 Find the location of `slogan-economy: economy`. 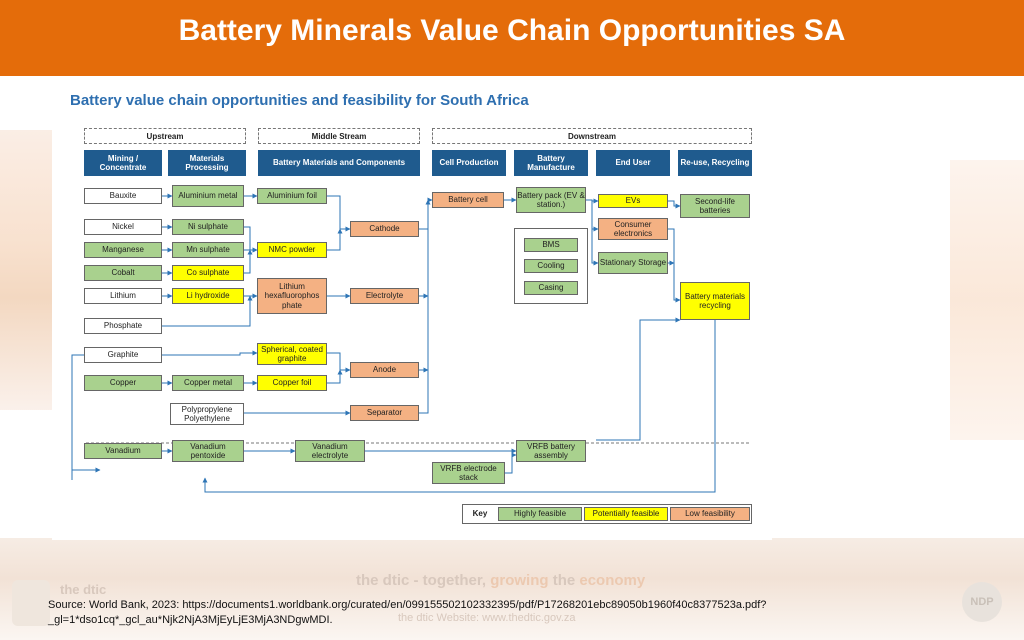

slogan-economy: economy is located at coordinates (612, 580).